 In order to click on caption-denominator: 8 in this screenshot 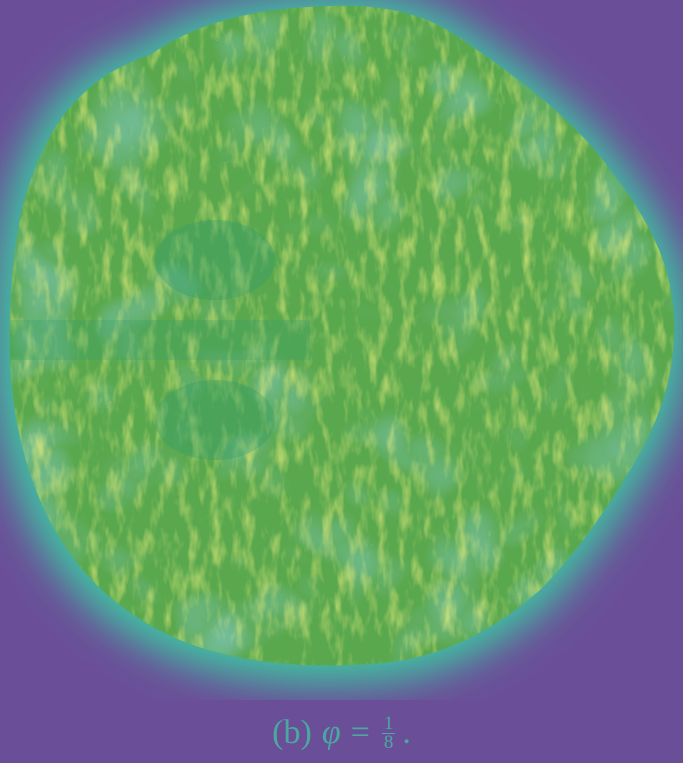, I will do `click(388, 742)`.